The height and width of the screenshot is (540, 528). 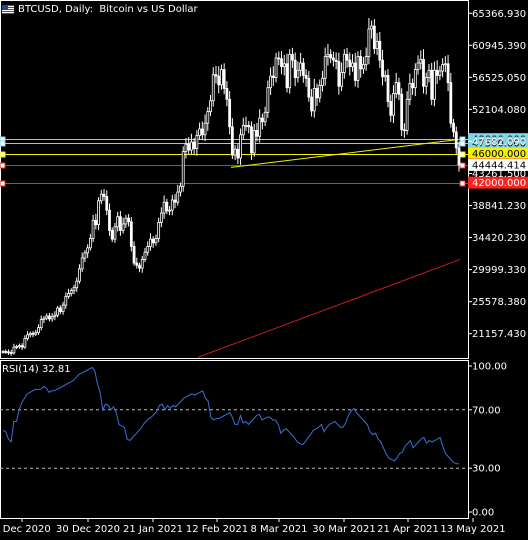 What do you see at coordinates (278, 529) in the screenshot?
I see `x-tick-label: 8 Mar 2021` at bounding box center [278, 529].